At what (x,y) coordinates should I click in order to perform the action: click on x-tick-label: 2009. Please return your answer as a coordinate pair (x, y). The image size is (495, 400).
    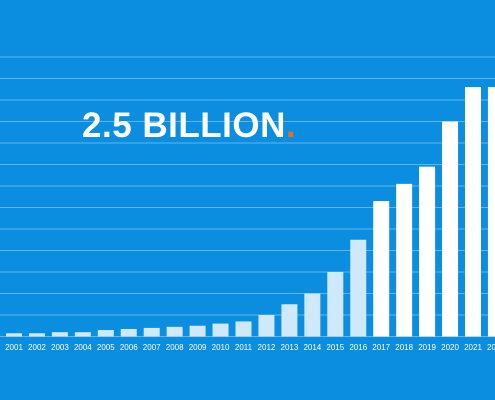
    Looking at the image, I should click on (198, 347).